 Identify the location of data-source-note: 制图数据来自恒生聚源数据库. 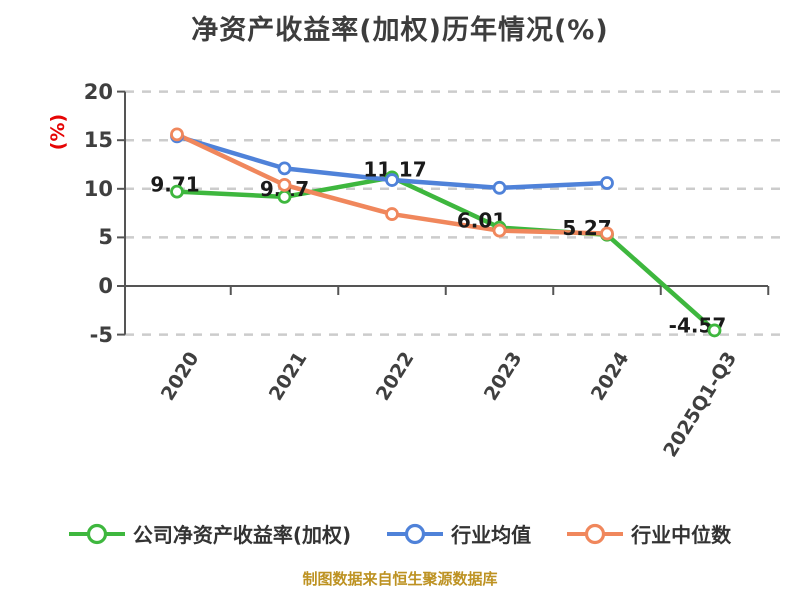
(400, 579).